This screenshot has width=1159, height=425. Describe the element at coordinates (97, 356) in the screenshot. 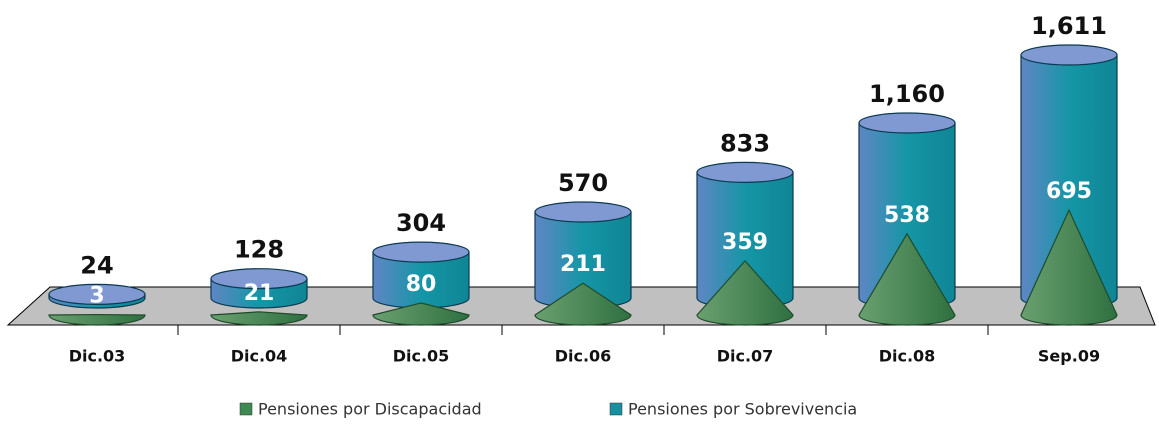

I see `x-tick-label: Dic.03` at that location.